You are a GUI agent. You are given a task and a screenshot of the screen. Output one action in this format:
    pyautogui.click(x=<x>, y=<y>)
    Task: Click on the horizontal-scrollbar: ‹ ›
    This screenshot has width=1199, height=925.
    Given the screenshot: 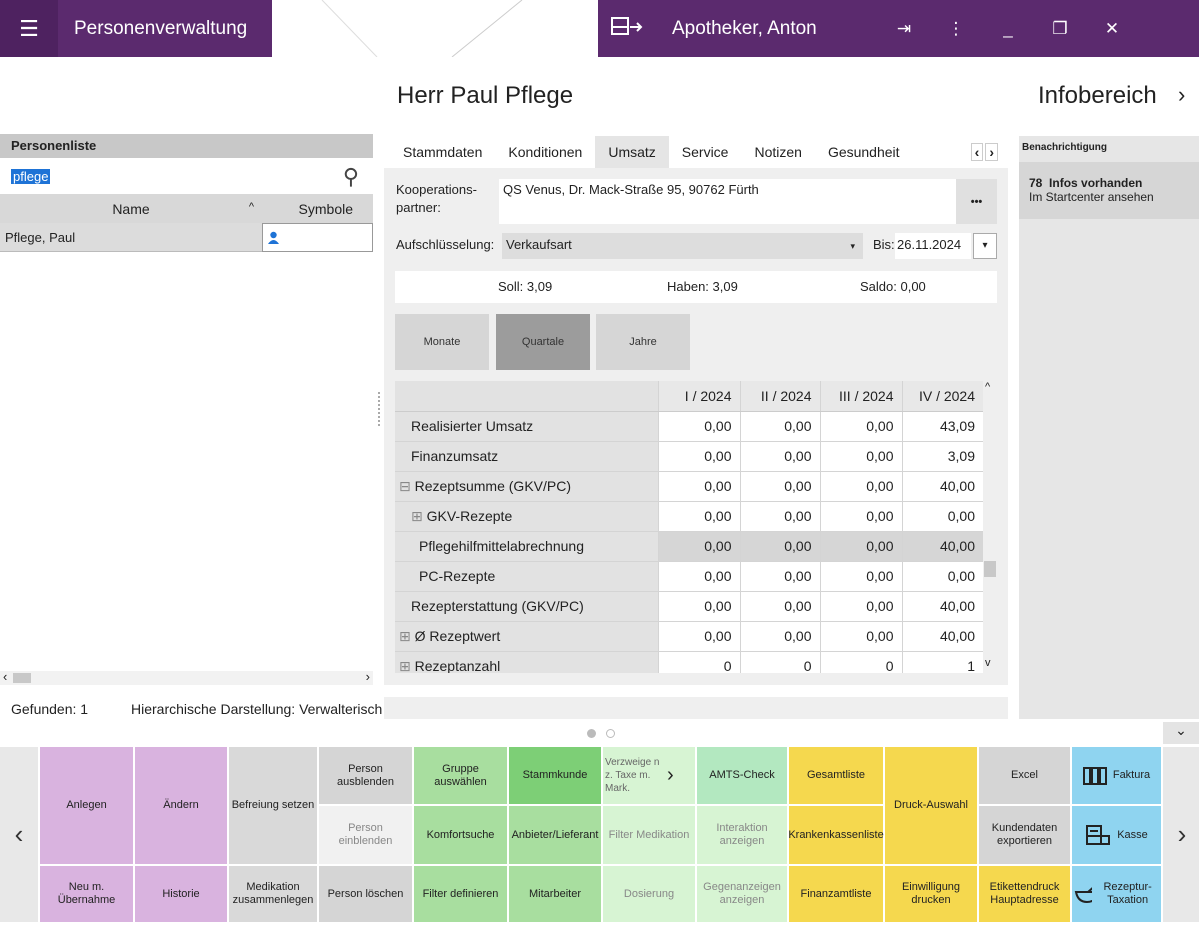 What is the action you would take?
    pyautogui.click(x=186, y=677)
    